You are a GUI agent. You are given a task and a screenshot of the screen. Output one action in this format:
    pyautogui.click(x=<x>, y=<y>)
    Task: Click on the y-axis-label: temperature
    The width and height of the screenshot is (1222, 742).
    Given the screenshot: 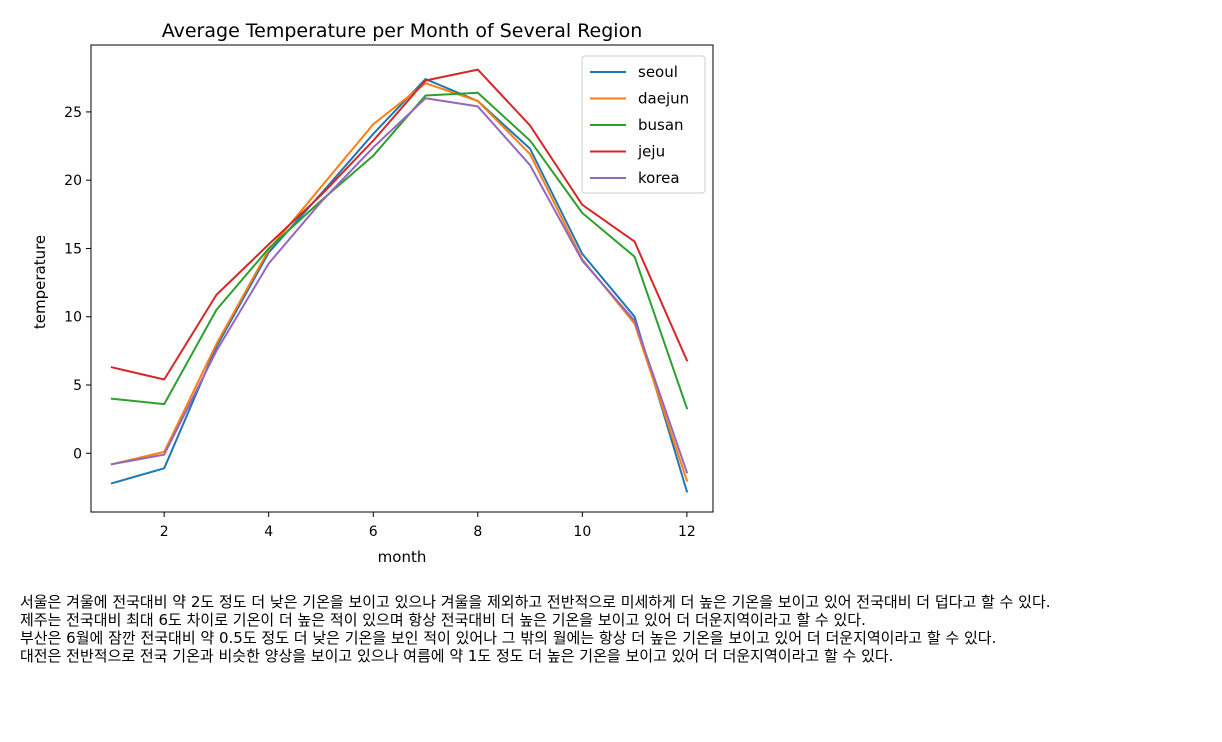 What is the action you would take?
    pyautogui.click(x=40, y=282)
    